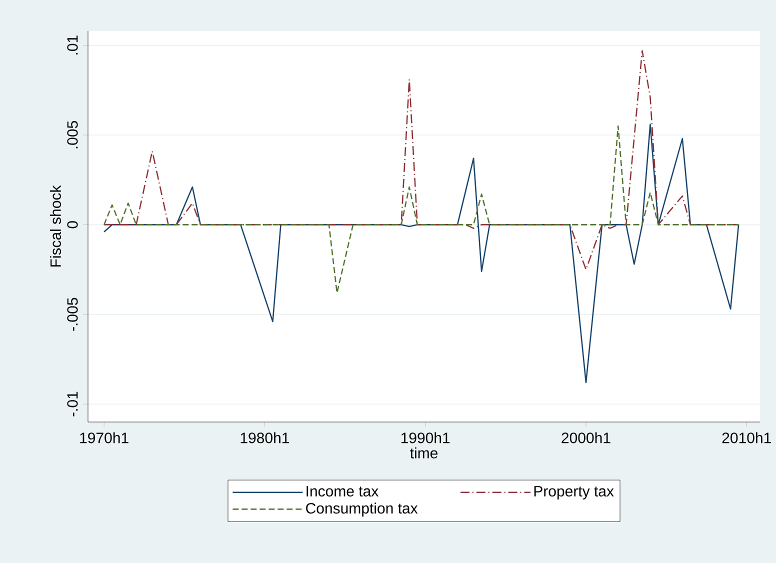  I want to click on x-tick-label: 1980h1, so click(264, 438).